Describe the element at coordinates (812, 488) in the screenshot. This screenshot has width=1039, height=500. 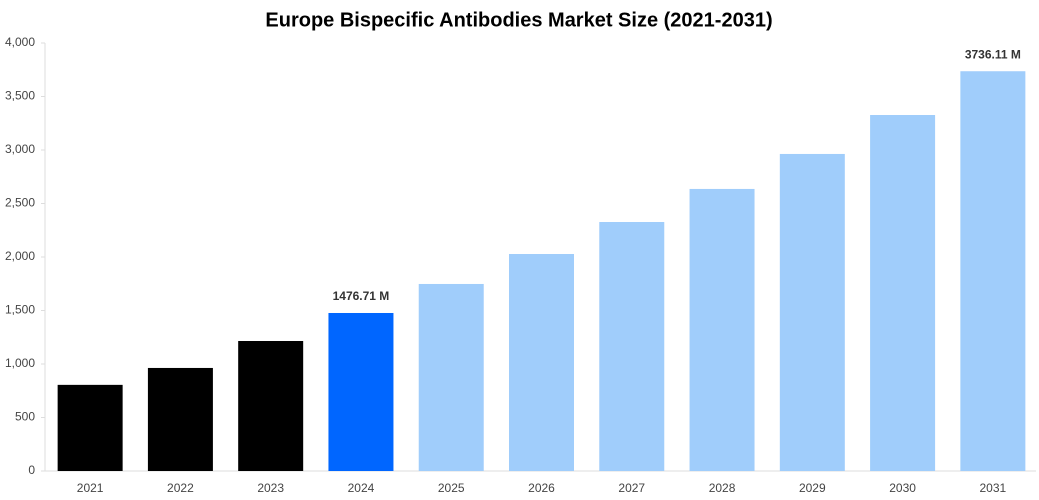
I see `x-tick-label: 2029` at that location.